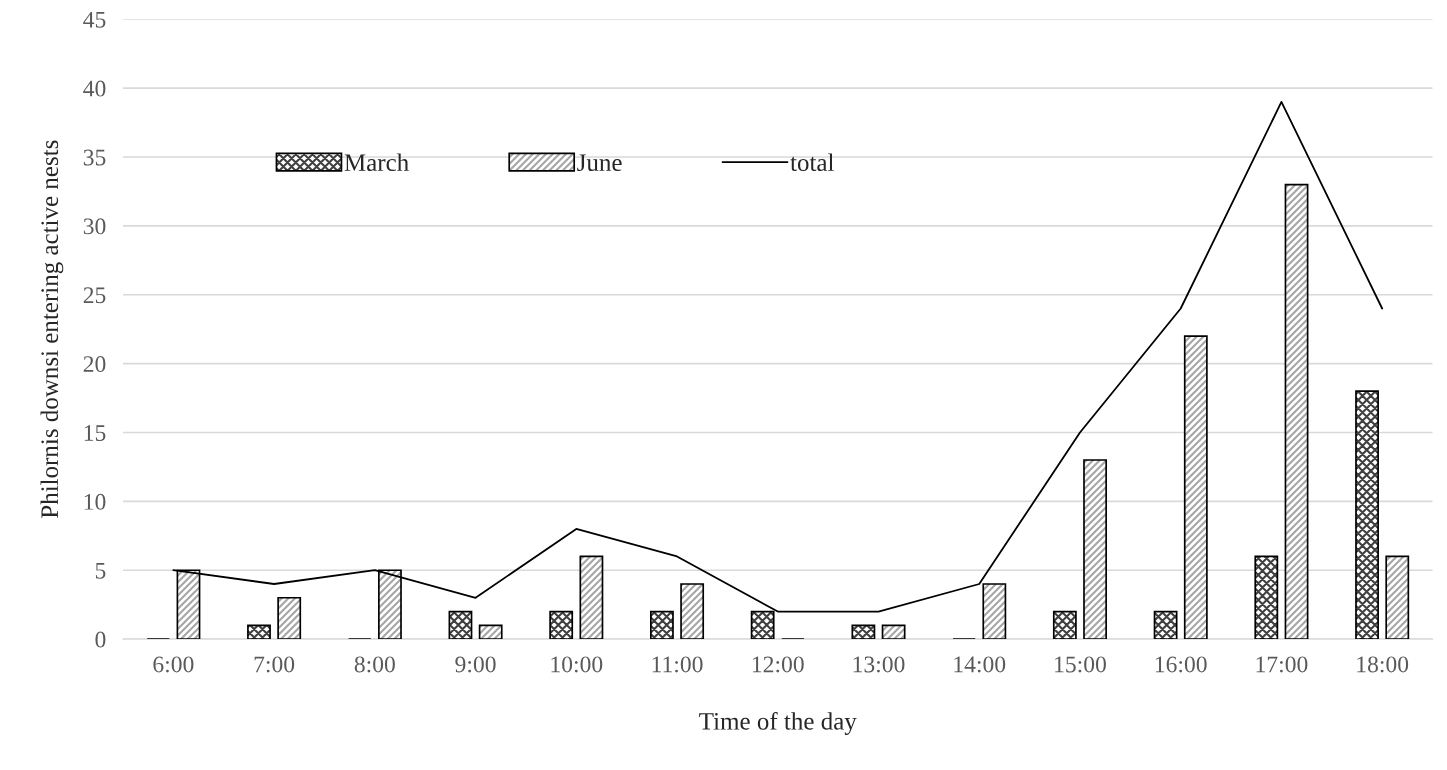 The width and height of the screenshot is (1447, 770). Describe the element at coordinates (879, 664) in the screenshot. I see `x-tick-label: 13:00` at that location.